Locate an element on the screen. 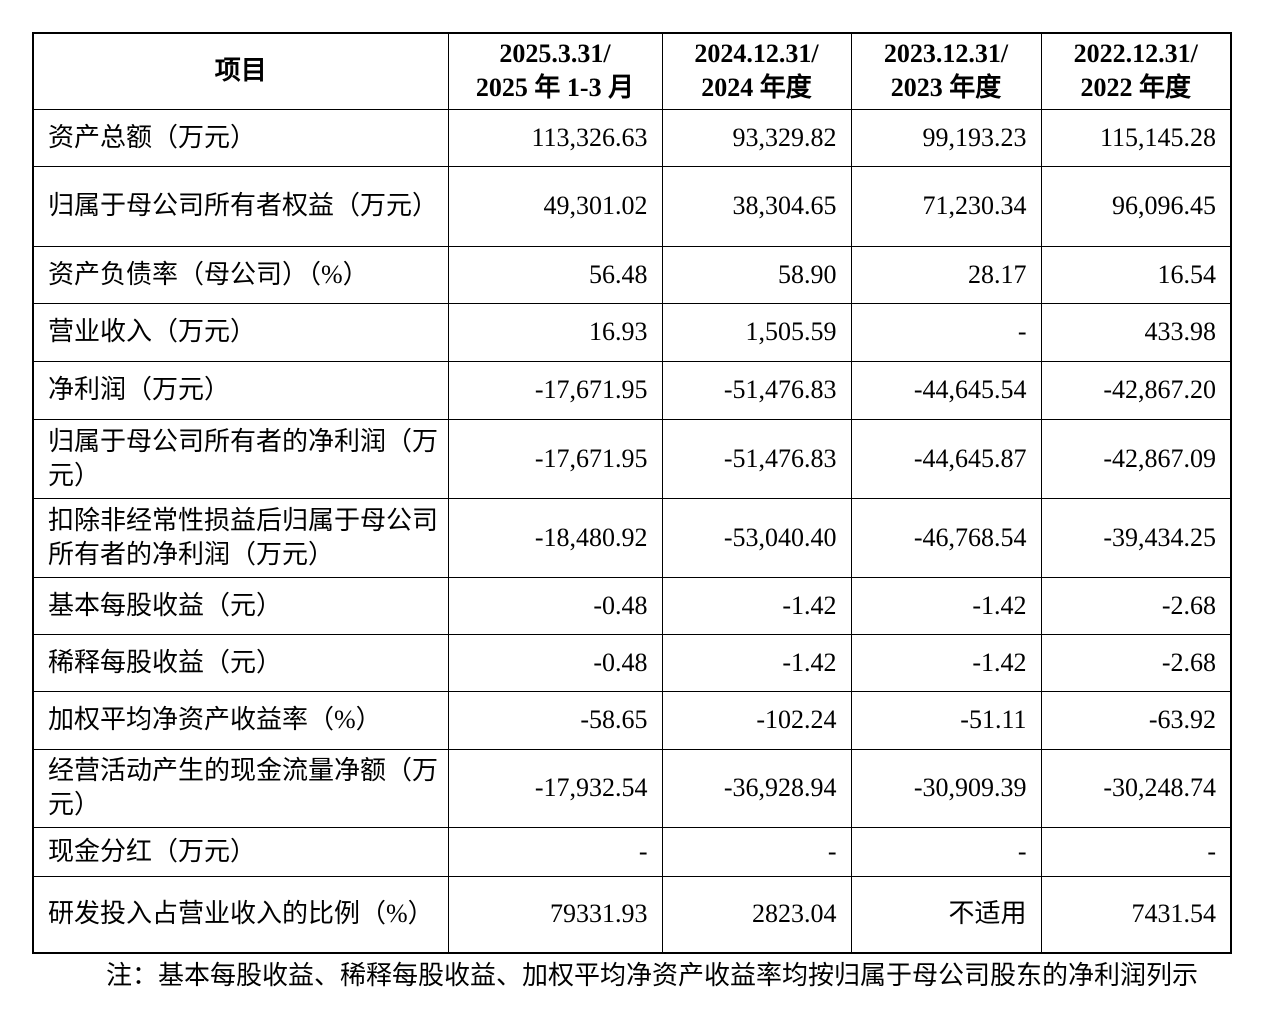 This screenshot has width=1267, height=1035. value-cell: -46,768.54 is located at coordinates (946, 537).